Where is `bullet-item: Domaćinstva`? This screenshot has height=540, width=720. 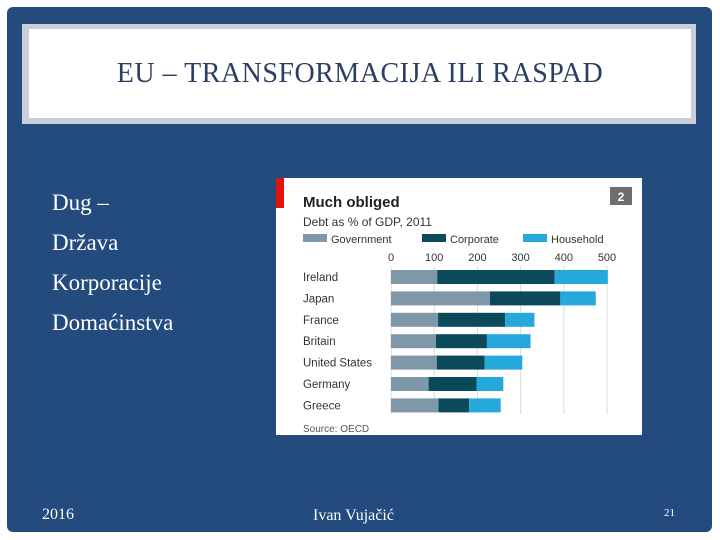 bullet-item: Domaćinstva is located at coordinates (113, 322).